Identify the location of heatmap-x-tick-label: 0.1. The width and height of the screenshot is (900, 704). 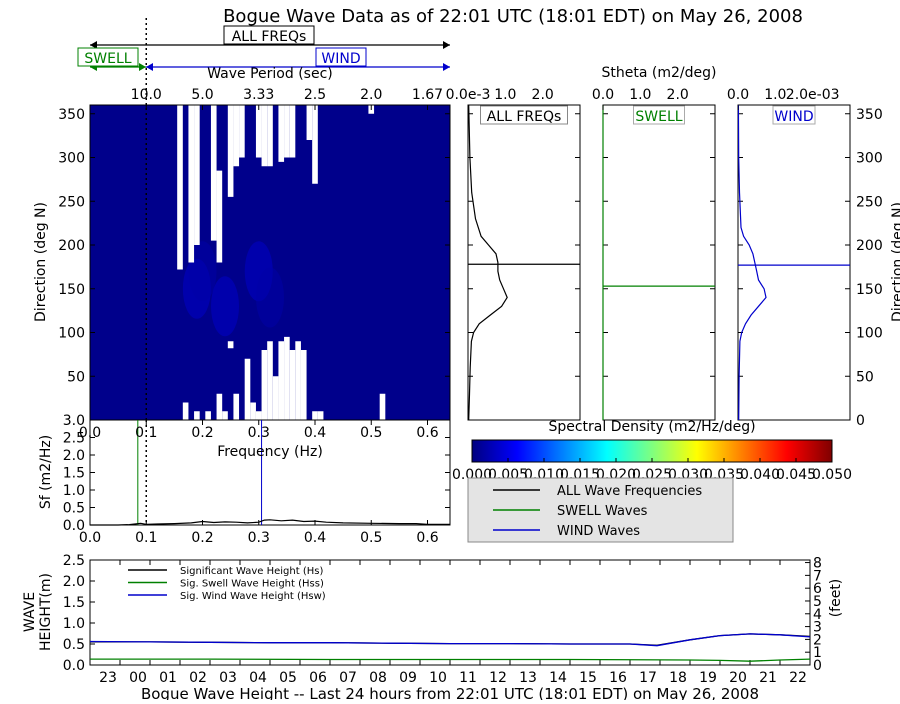
(146, 433).